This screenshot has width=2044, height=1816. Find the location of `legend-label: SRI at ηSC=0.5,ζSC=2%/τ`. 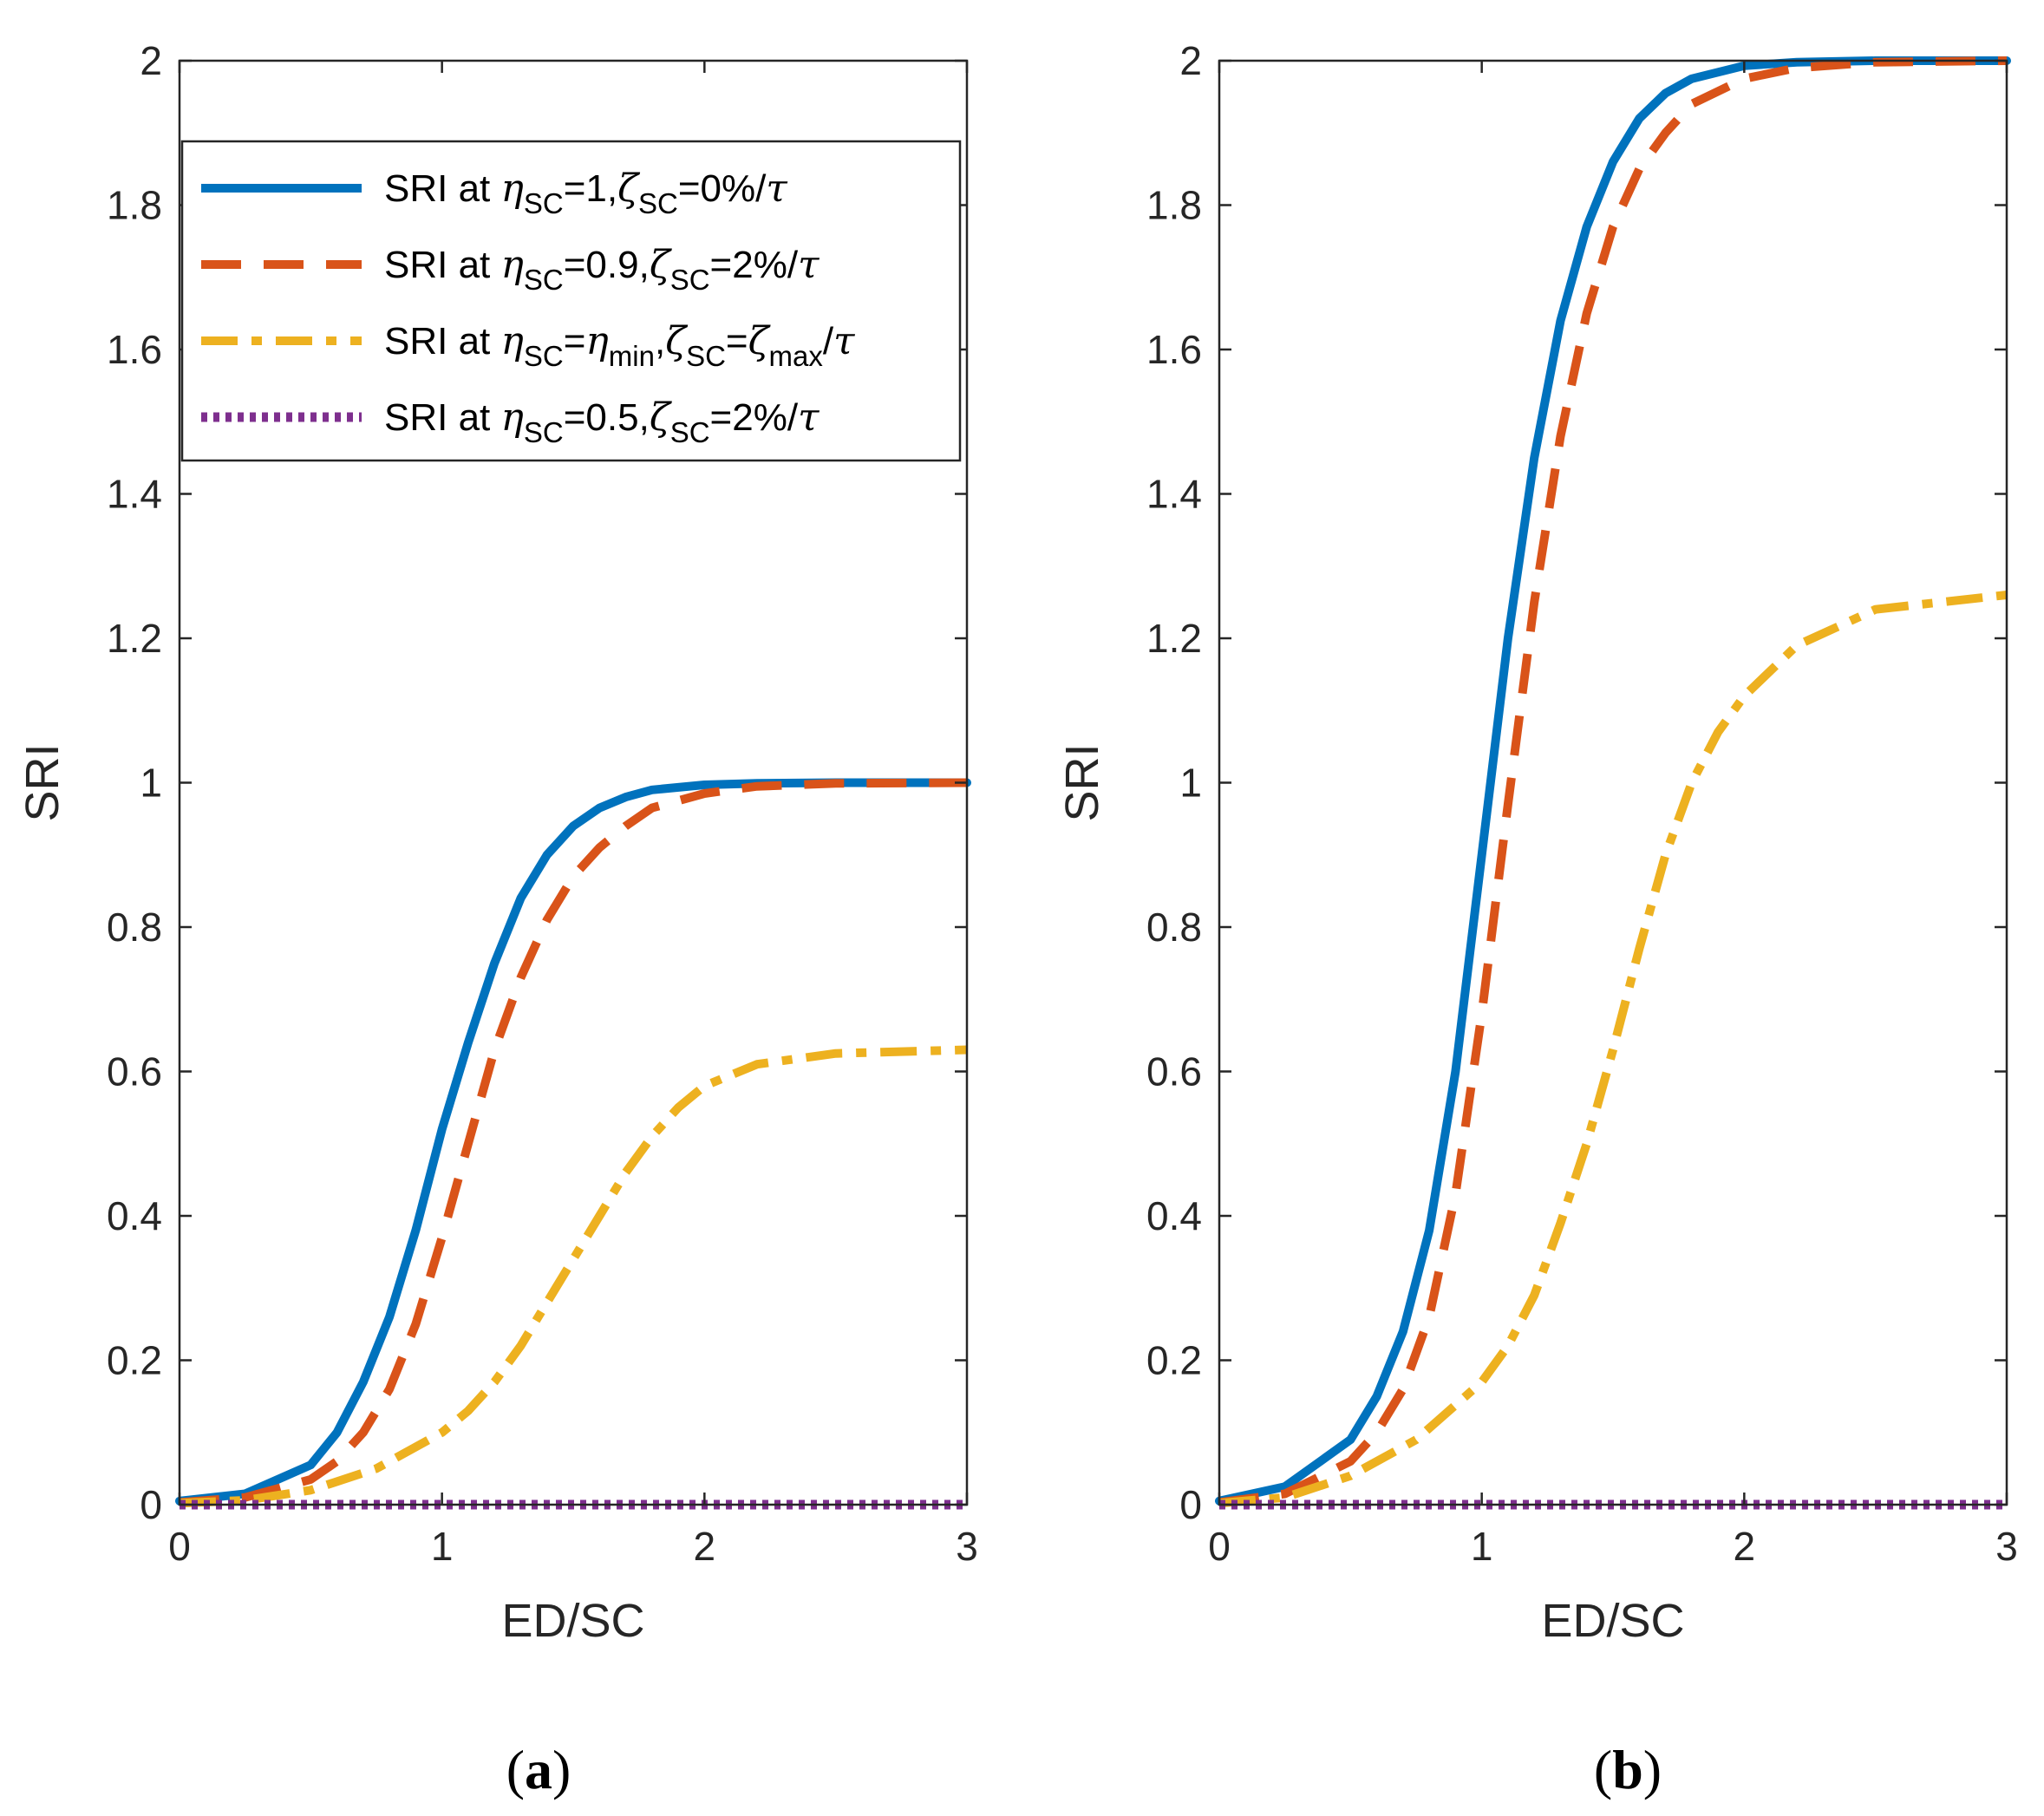

legend-label: SRI at ηSC=0.5,ζSC=2%/τ is located at coordinates (602, 421).